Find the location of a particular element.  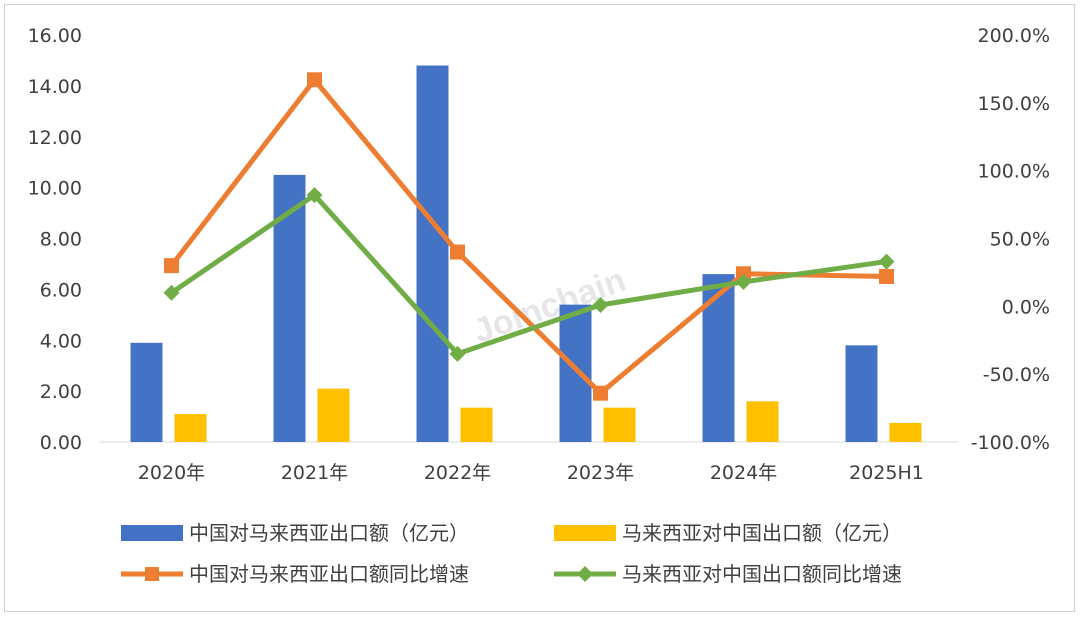

y-left-tick: 8.00 is located at coordinates (61, 240).